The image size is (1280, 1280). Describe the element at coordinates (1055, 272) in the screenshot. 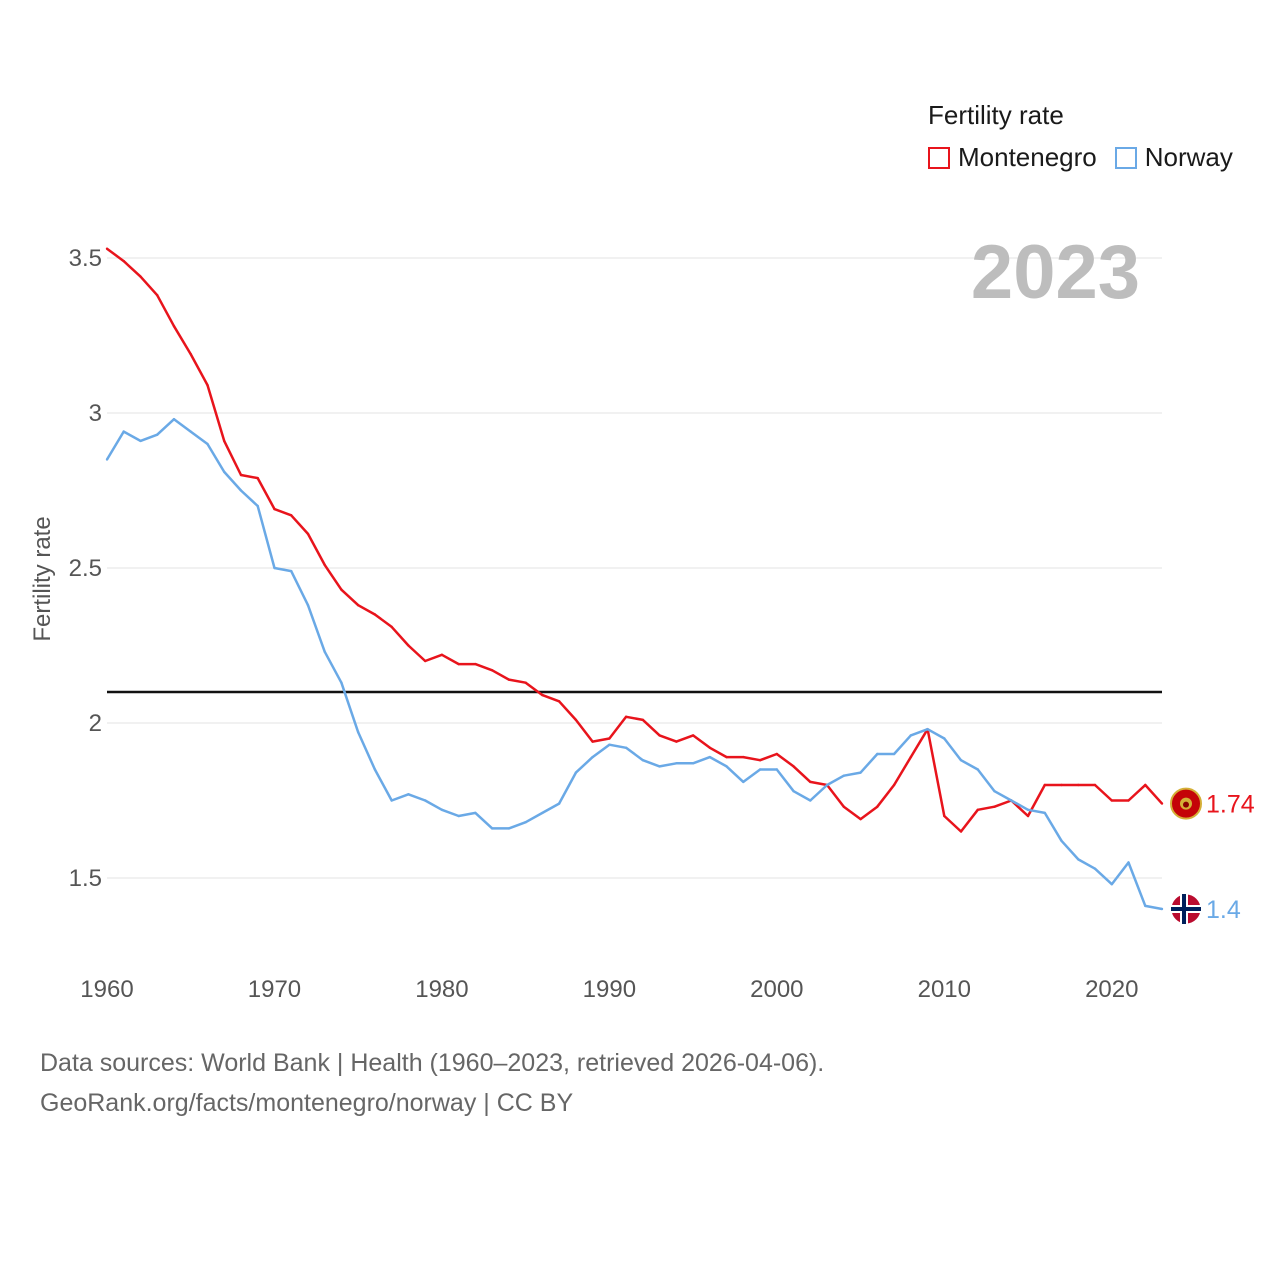

I see `year-watermark: 2023` at that location.